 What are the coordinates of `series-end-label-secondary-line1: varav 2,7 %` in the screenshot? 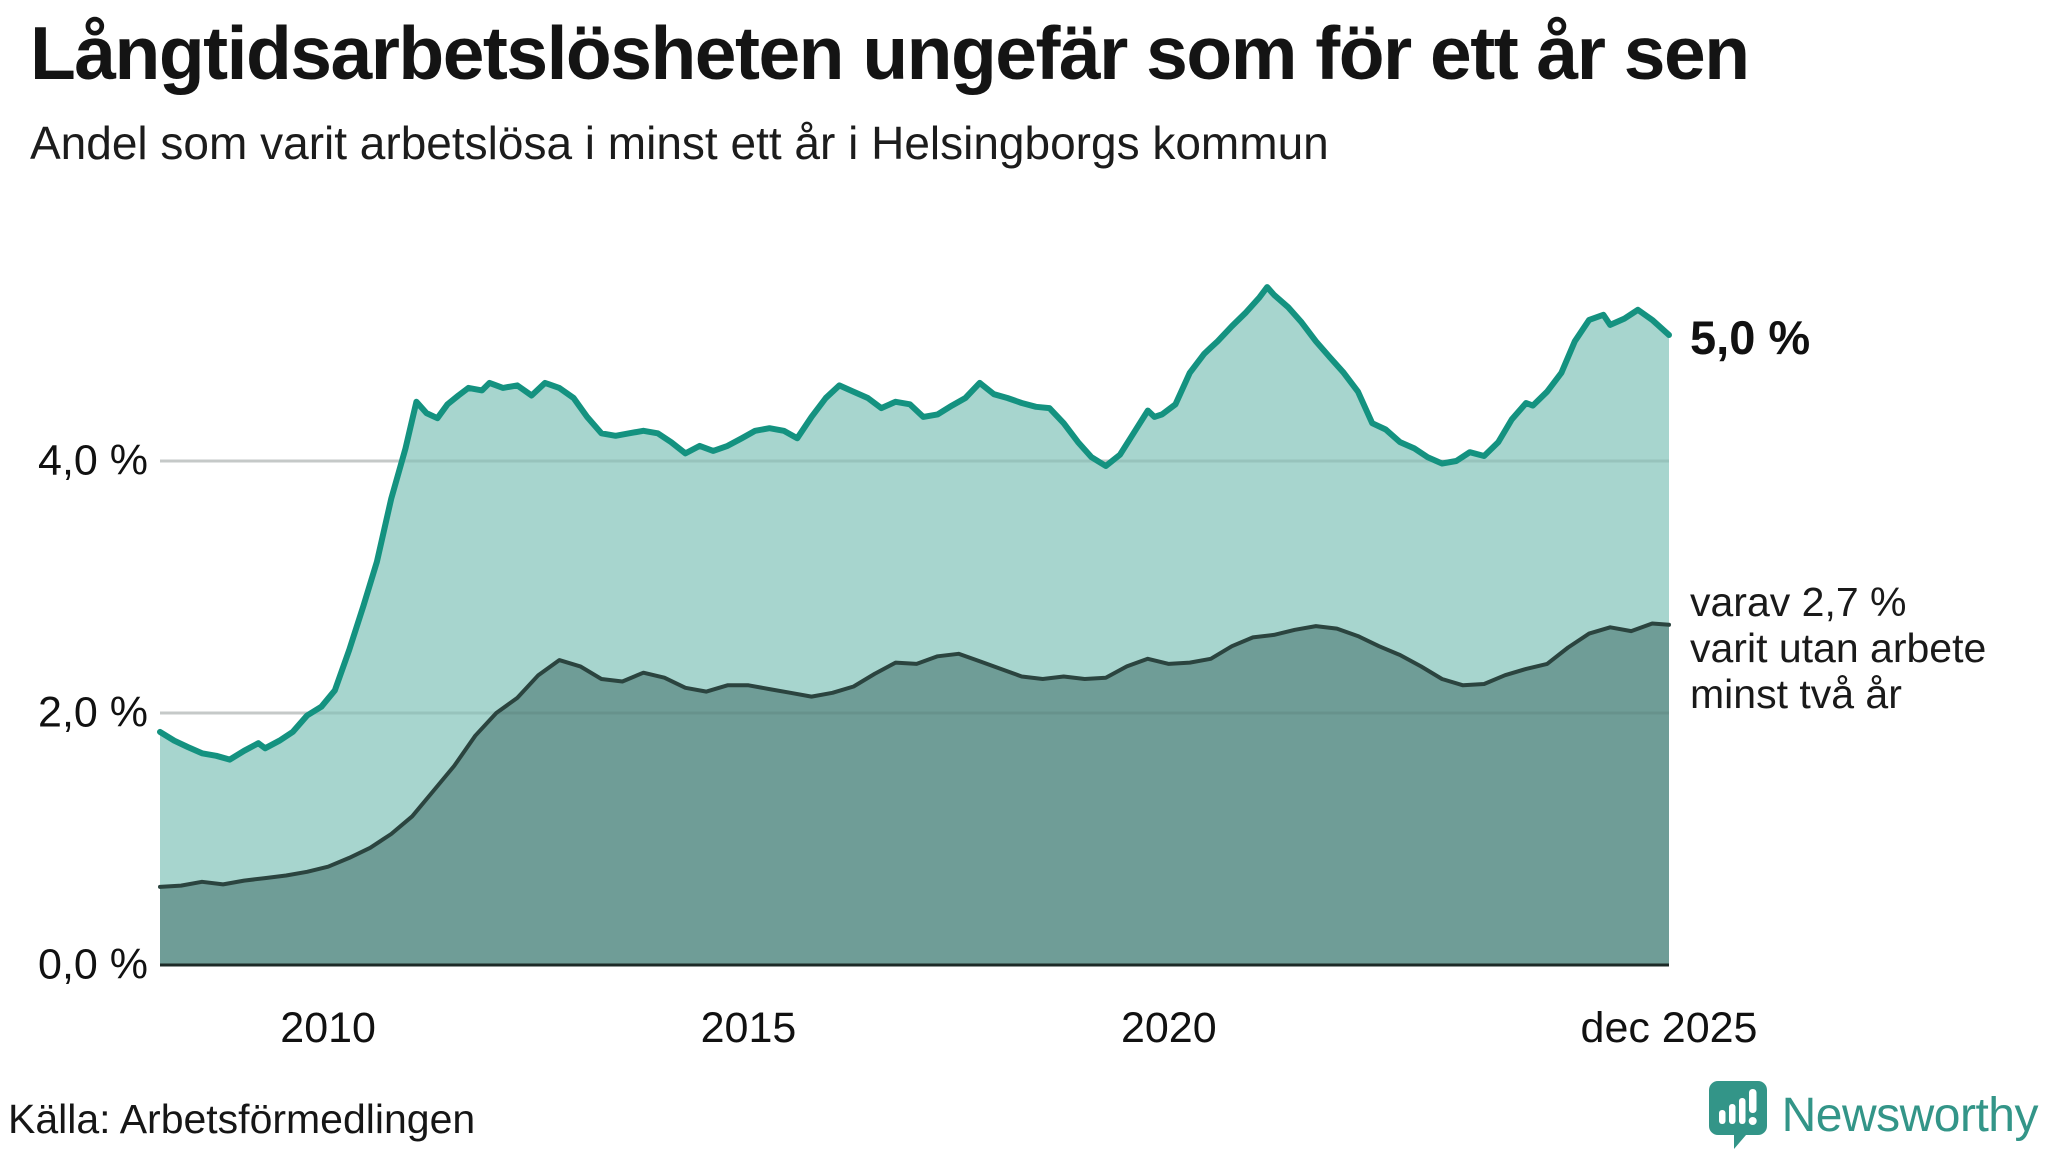 It's located at (1798, 602).